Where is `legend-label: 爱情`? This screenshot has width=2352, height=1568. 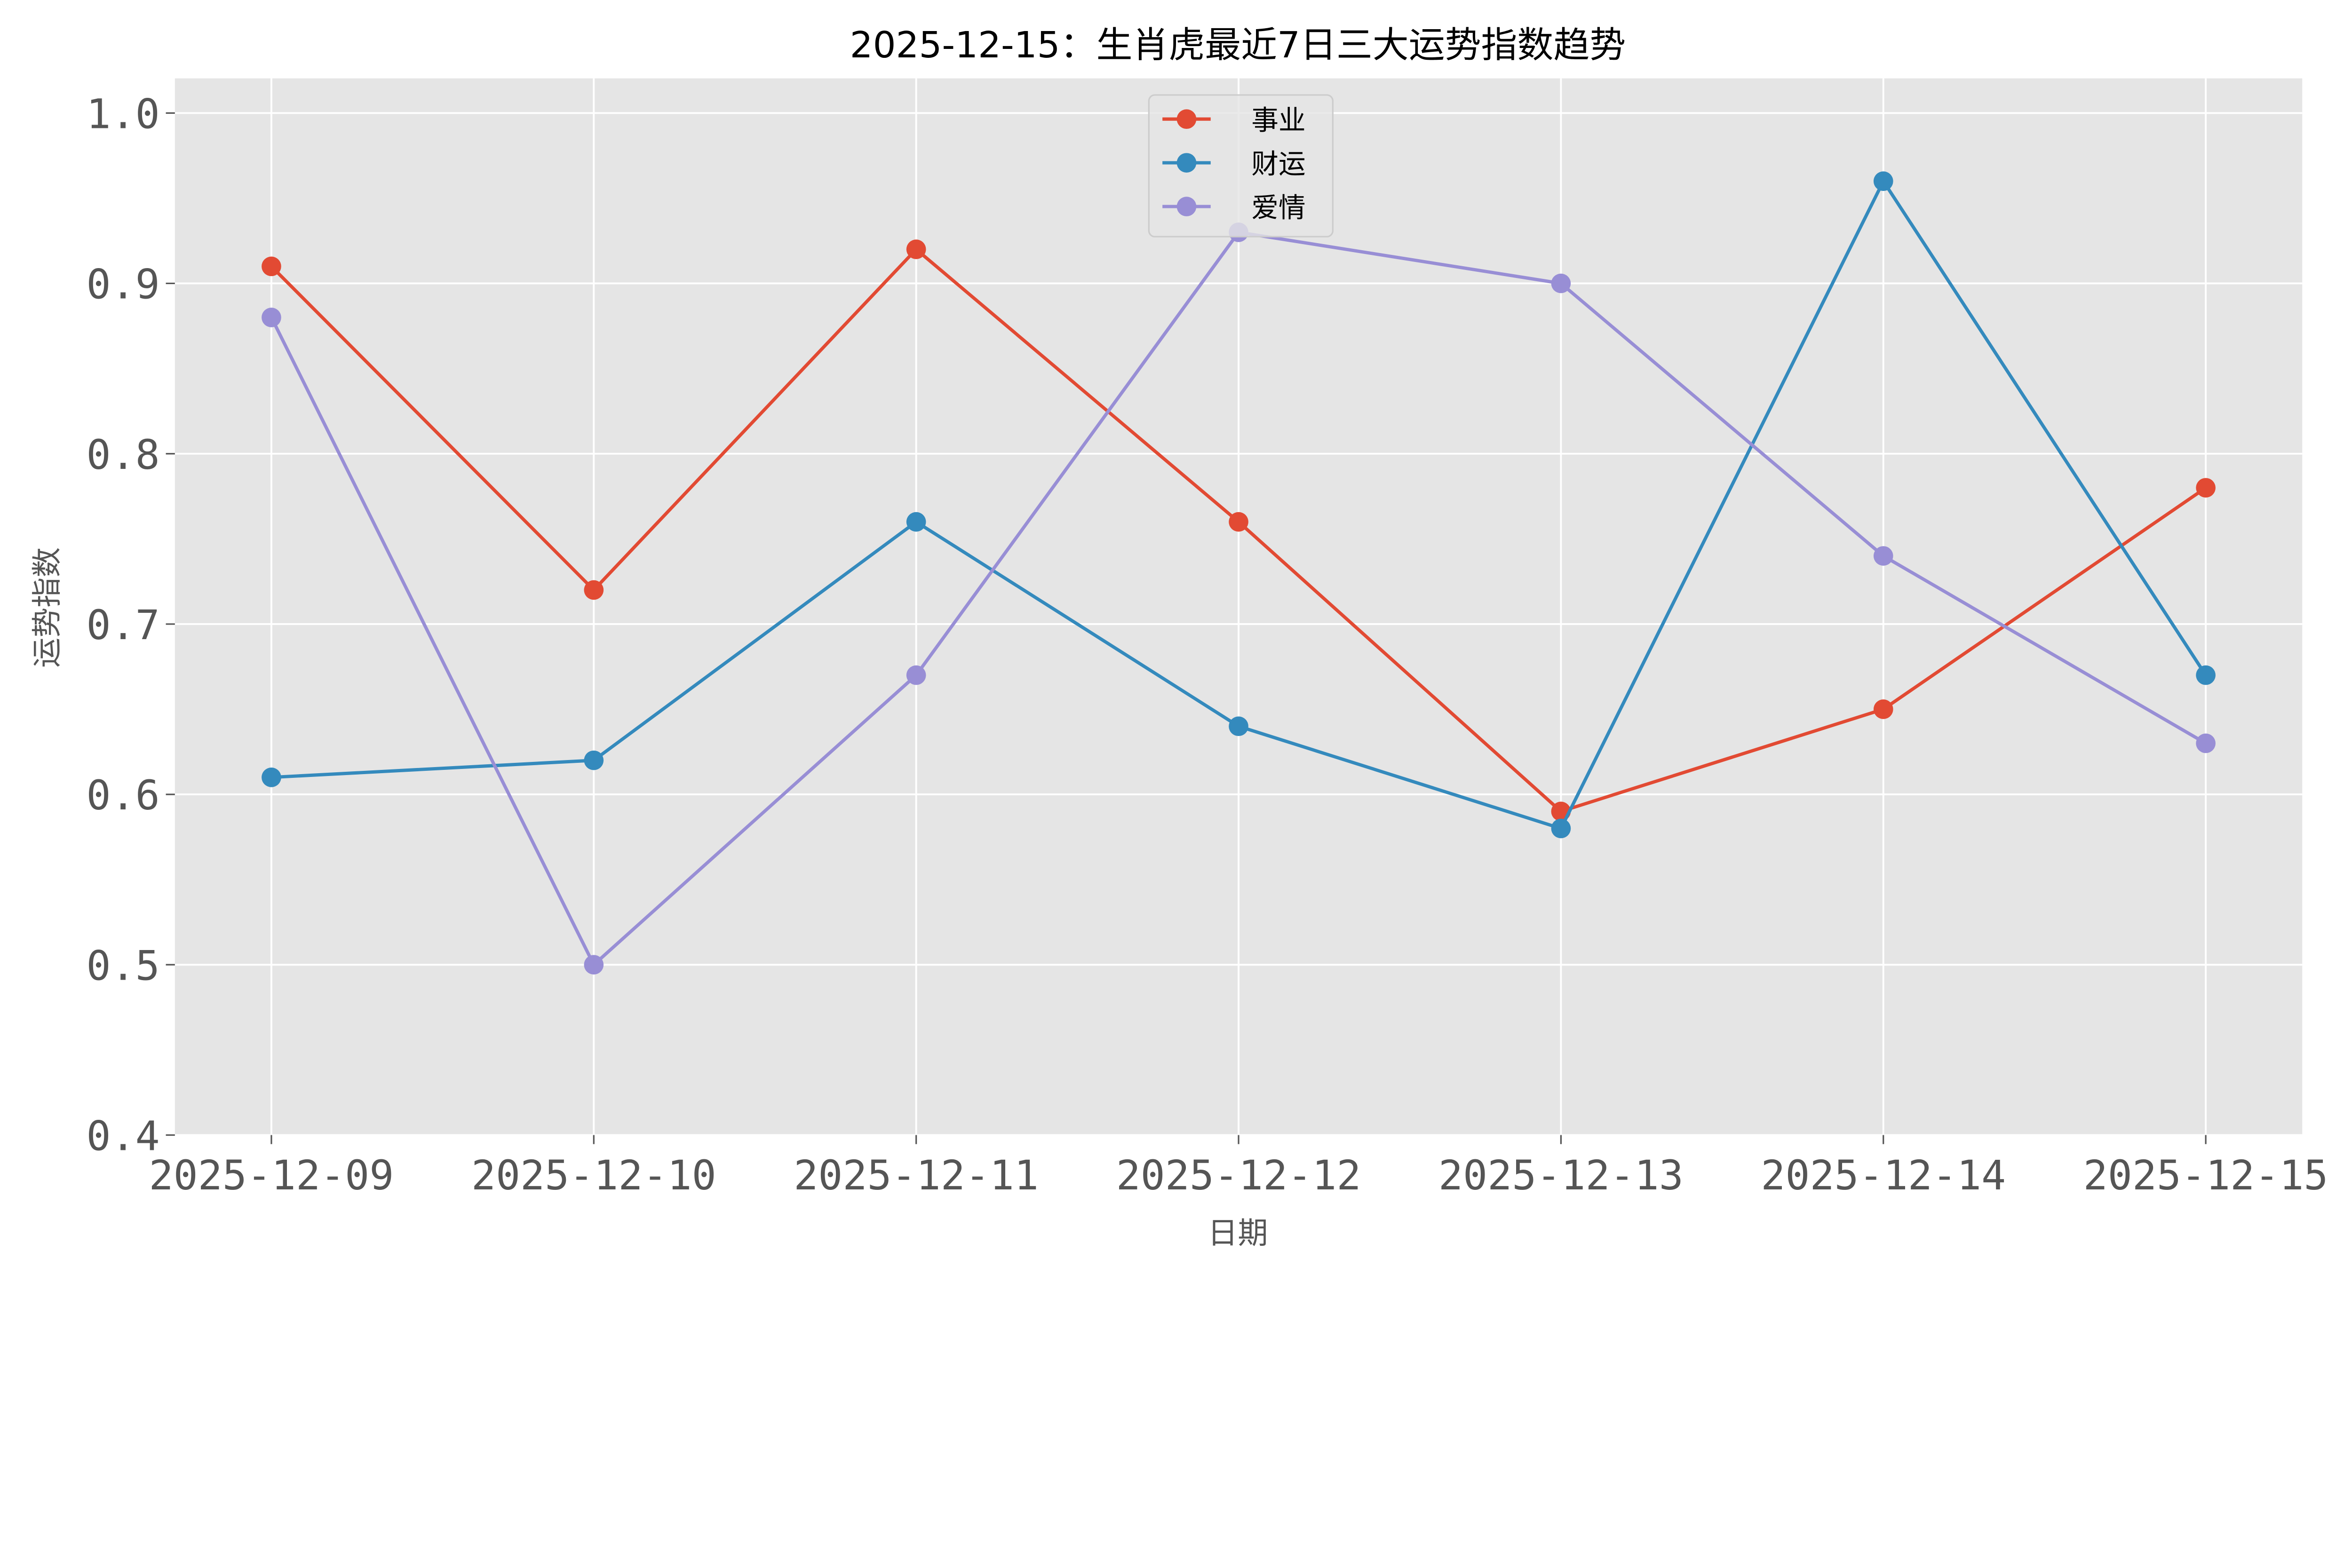 legend-label: 爱情 is located at coordinates (1278, 208).